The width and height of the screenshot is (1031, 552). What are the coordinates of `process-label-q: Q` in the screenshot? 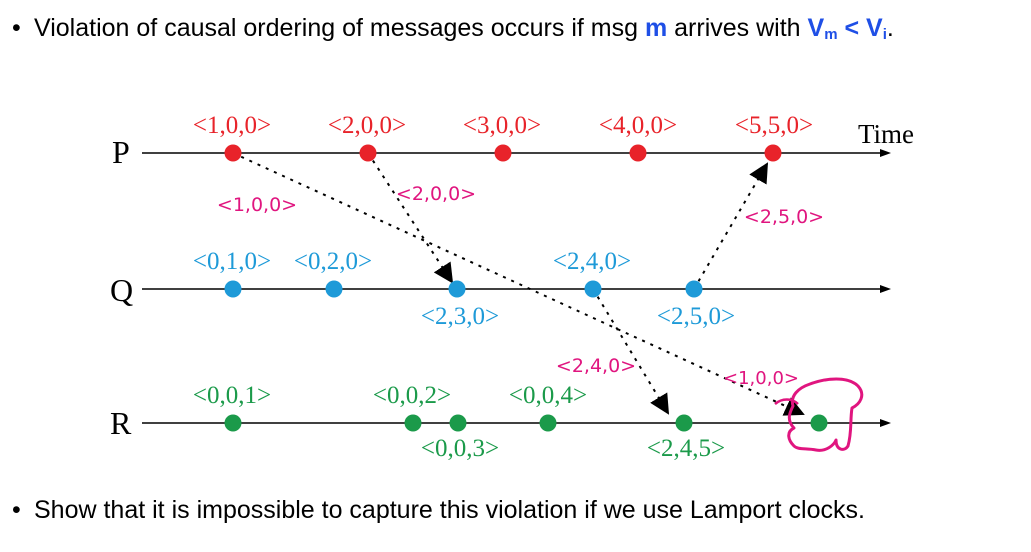 It's located at (121, 290).